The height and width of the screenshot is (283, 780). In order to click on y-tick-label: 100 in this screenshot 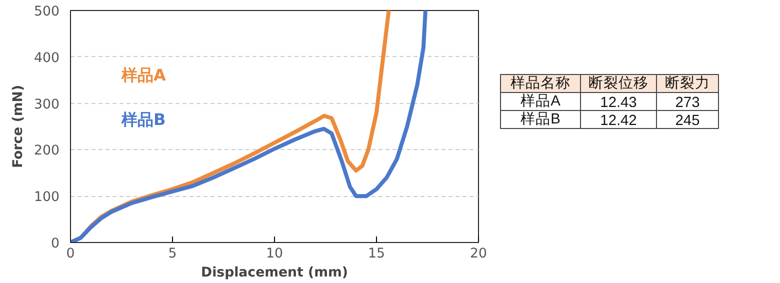, I will do `click(47, 198)`.